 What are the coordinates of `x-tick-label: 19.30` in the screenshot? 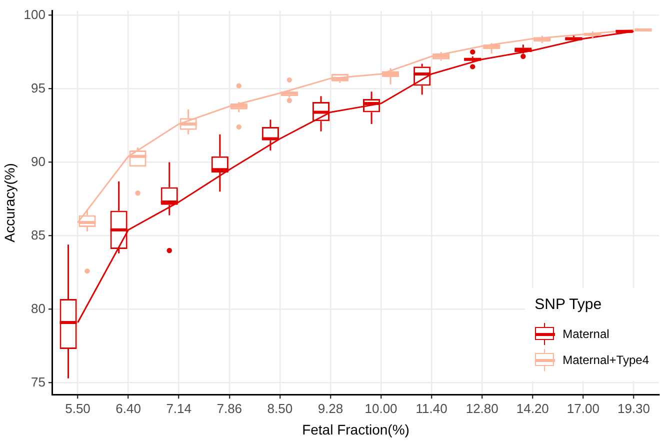 It's located at (633, 408).